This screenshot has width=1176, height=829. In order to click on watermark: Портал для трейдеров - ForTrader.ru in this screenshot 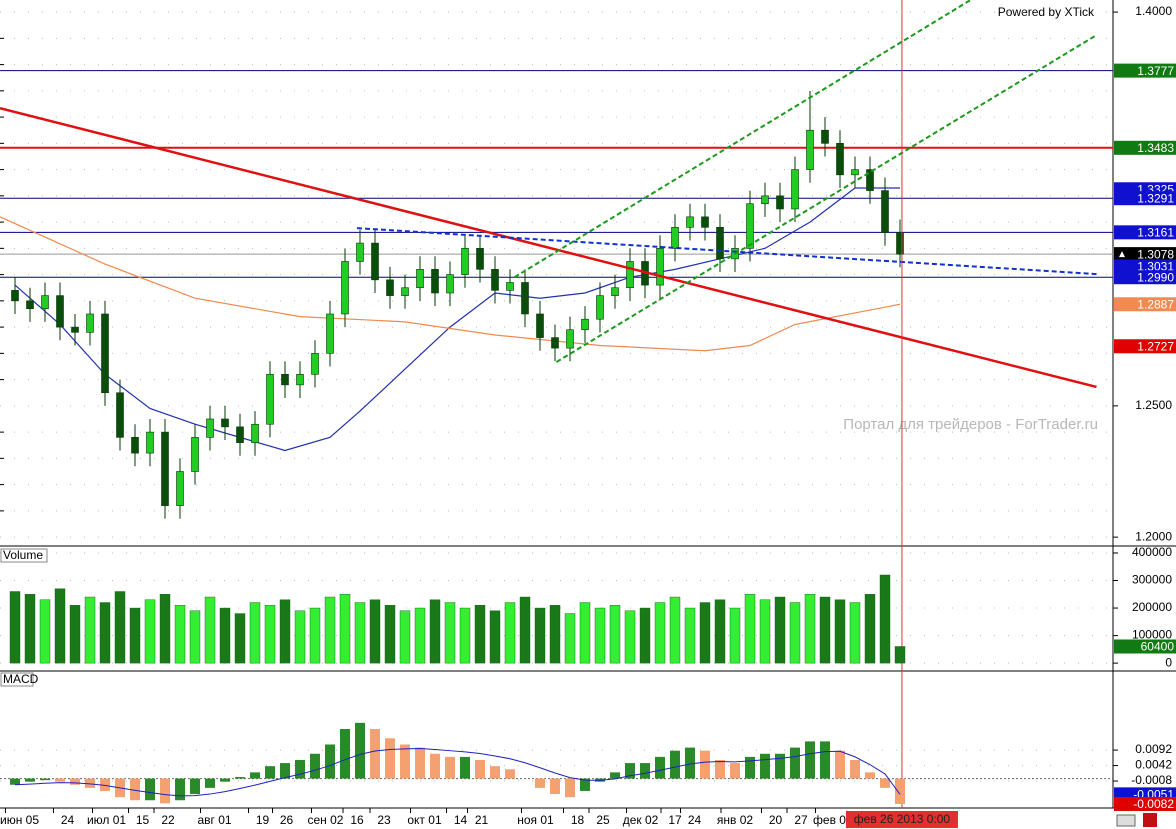, I will do `click(970, 424)`.